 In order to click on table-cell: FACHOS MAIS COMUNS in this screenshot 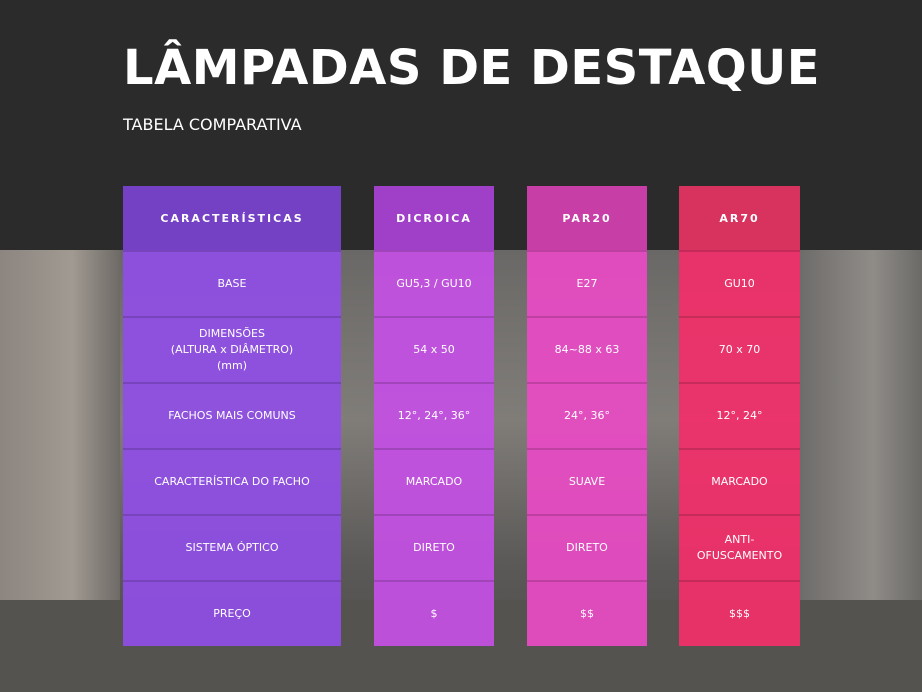, I will do `click(232, 415)`.